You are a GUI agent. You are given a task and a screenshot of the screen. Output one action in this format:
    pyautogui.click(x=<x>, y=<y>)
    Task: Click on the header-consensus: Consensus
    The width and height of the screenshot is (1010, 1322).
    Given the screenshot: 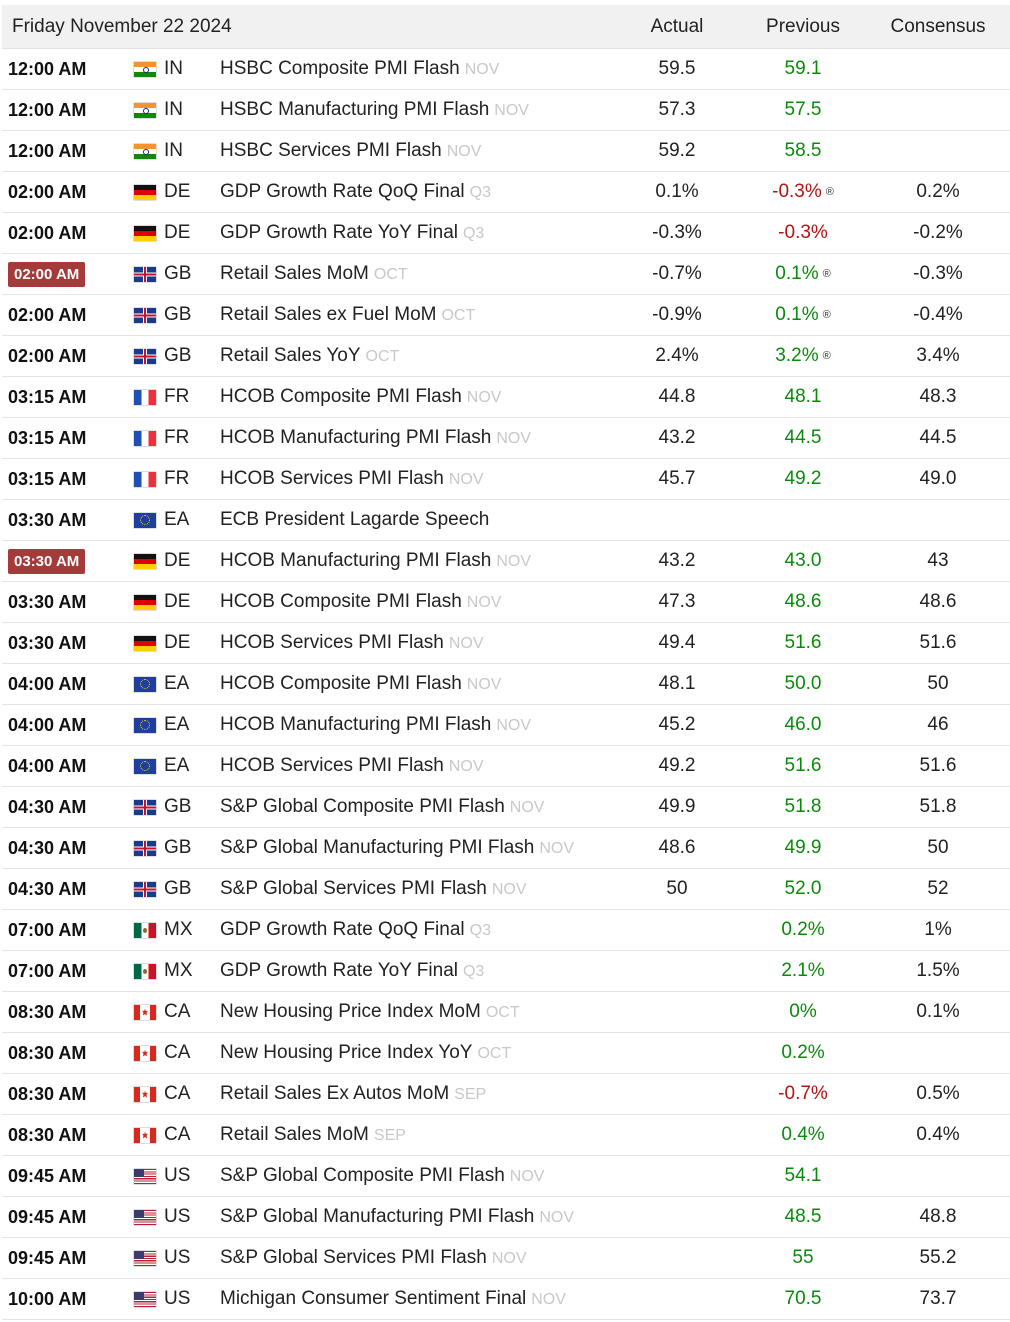 What is the action you would take?
    pyautogui.click(x=938, y=26)
    